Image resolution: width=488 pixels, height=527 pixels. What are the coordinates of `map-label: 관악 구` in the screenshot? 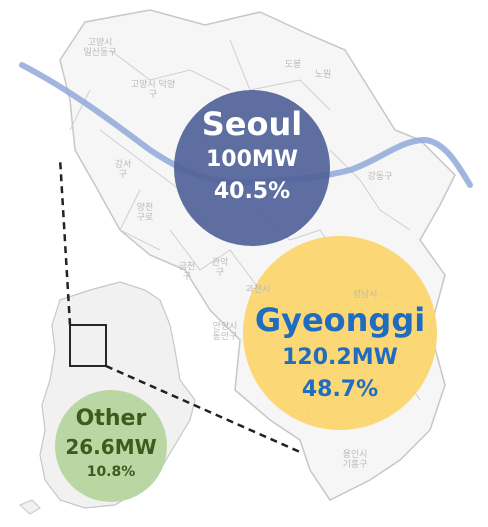 It's located at (220, 268).